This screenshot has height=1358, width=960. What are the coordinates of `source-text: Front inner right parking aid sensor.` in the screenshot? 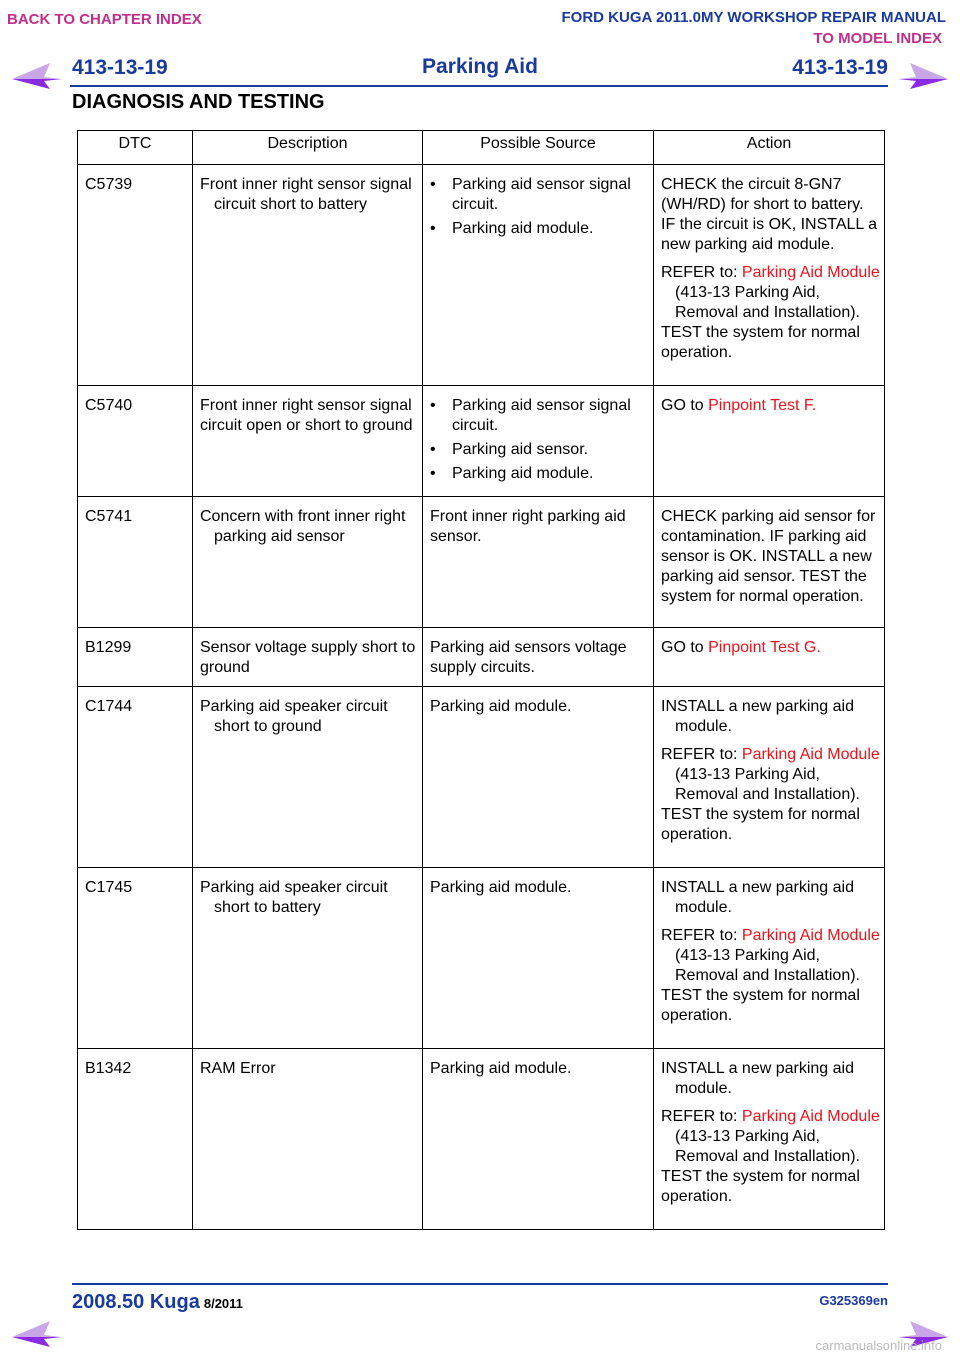 It's located at (528, 526).